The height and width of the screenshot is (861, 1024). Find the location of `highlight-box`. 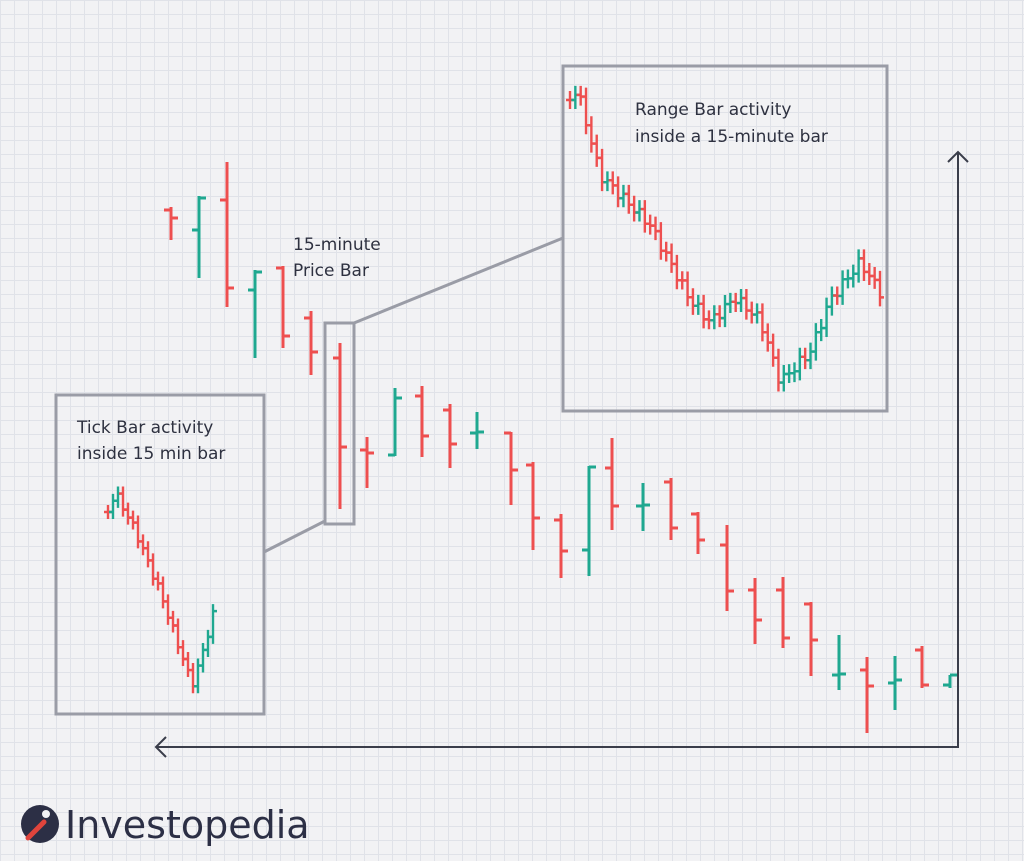

highlight-box is located at coordinates (339, 423).